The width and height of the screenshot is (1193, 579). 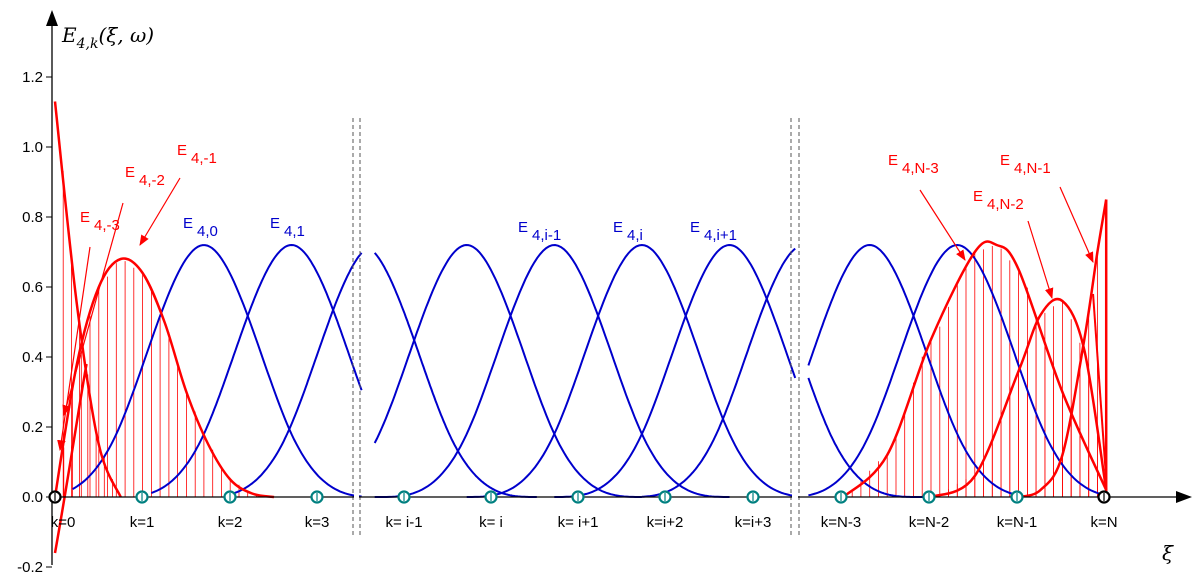 I want to click on series-label-4,0: E 4,0, so click(x=200, y=227).